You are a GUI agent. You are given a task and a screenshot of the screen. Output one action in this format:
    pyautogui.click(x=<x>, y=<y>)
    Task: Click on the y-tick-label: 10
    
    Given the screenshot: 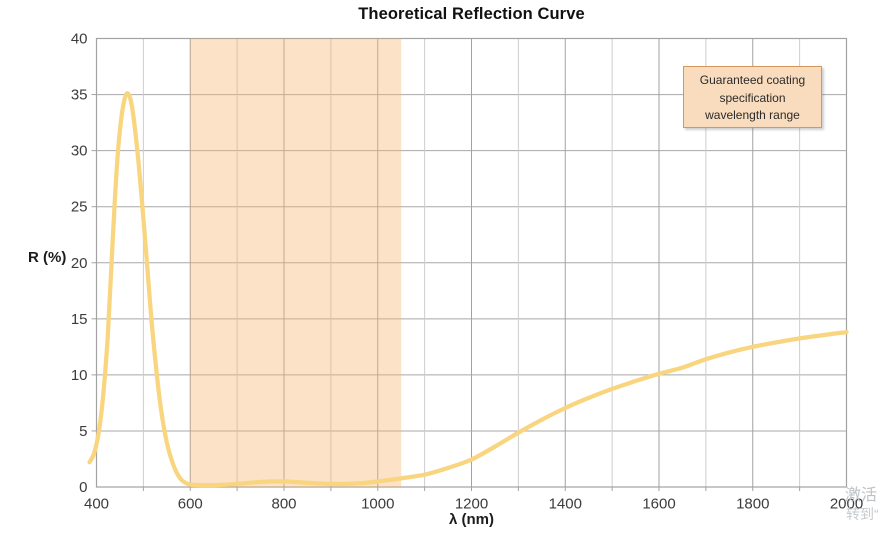 What is the action you would take?
    pyautogui.click(x=79, y=375)
    